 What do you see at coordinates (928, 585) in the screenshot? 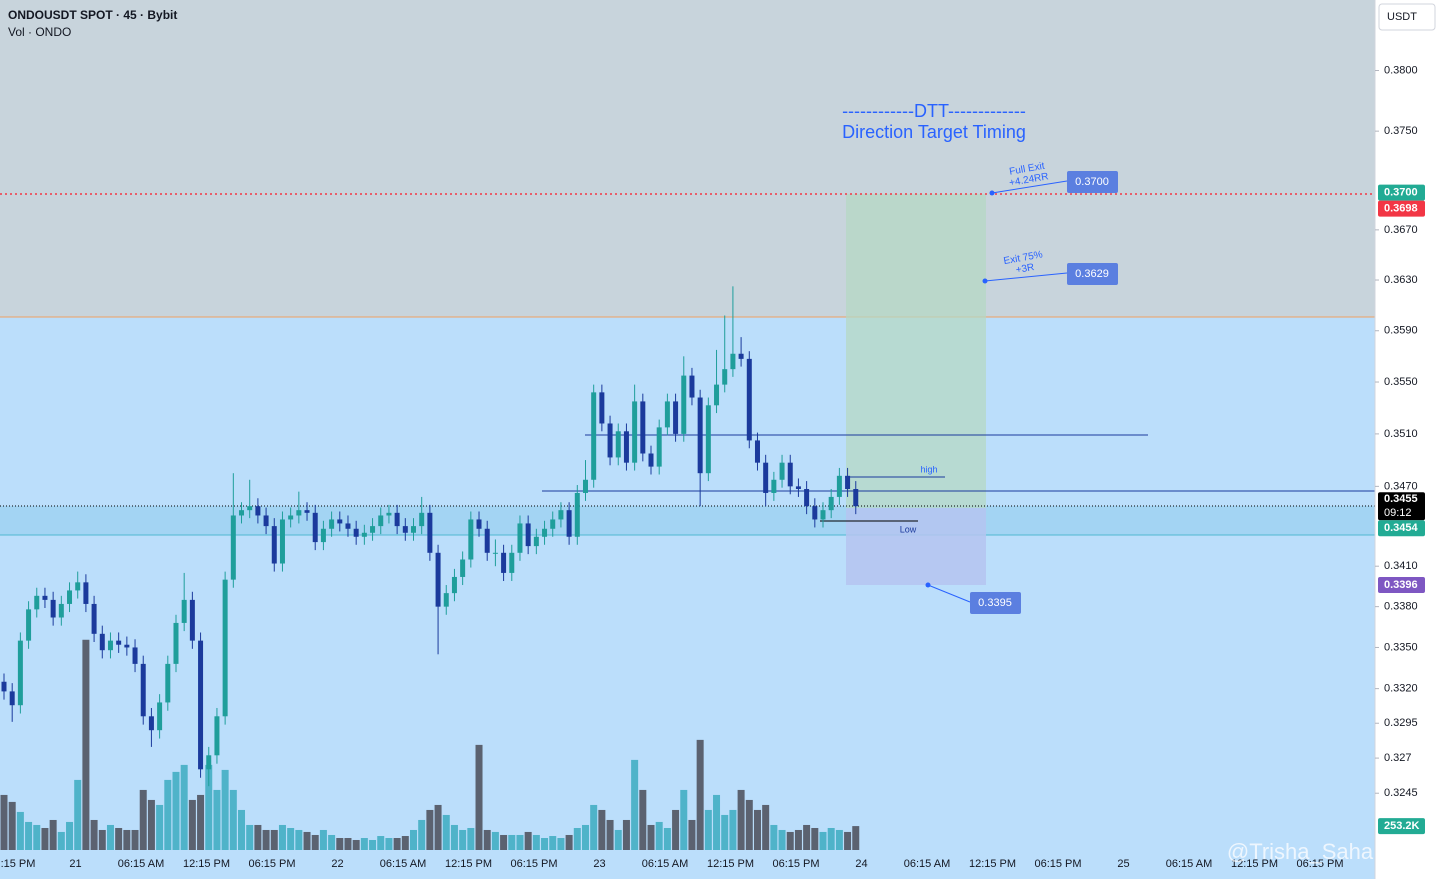
I see `anchor` at bounding box center [928, 585].